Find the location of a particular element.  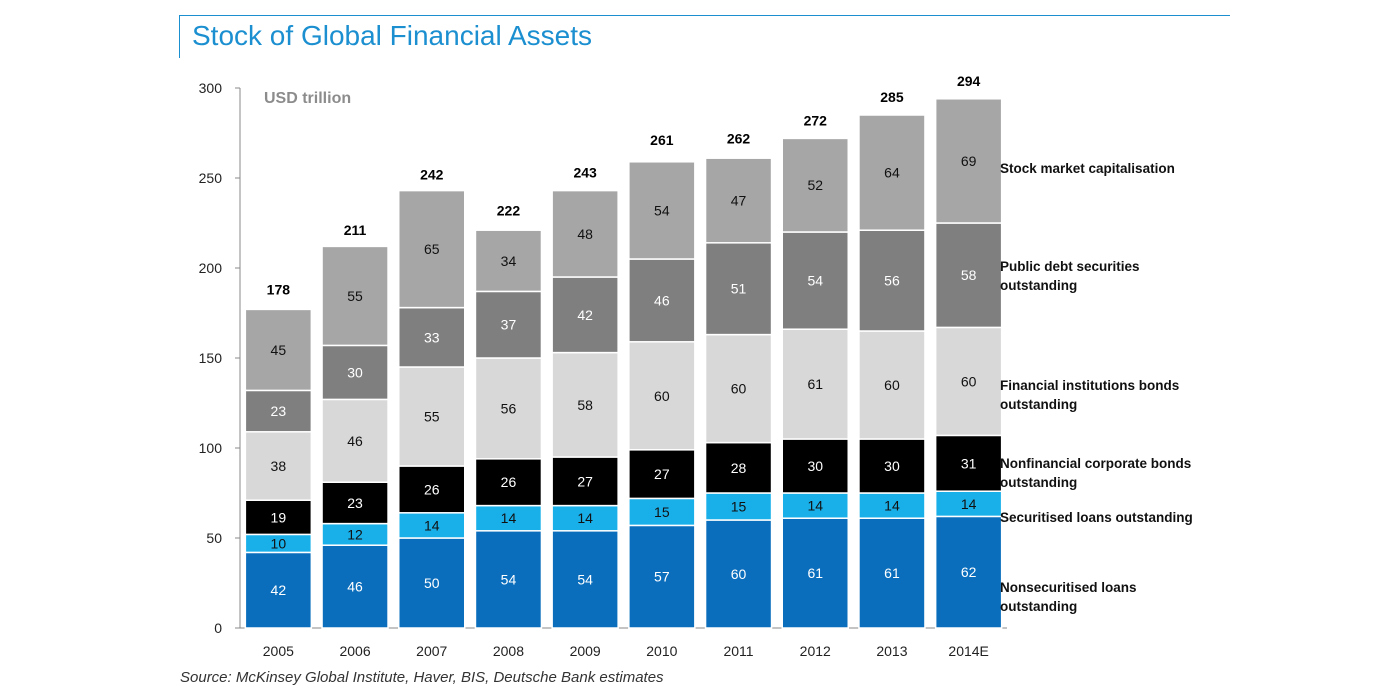

legend-public-debt-line1: Public debt securities is located at coordinates (1070, 266).